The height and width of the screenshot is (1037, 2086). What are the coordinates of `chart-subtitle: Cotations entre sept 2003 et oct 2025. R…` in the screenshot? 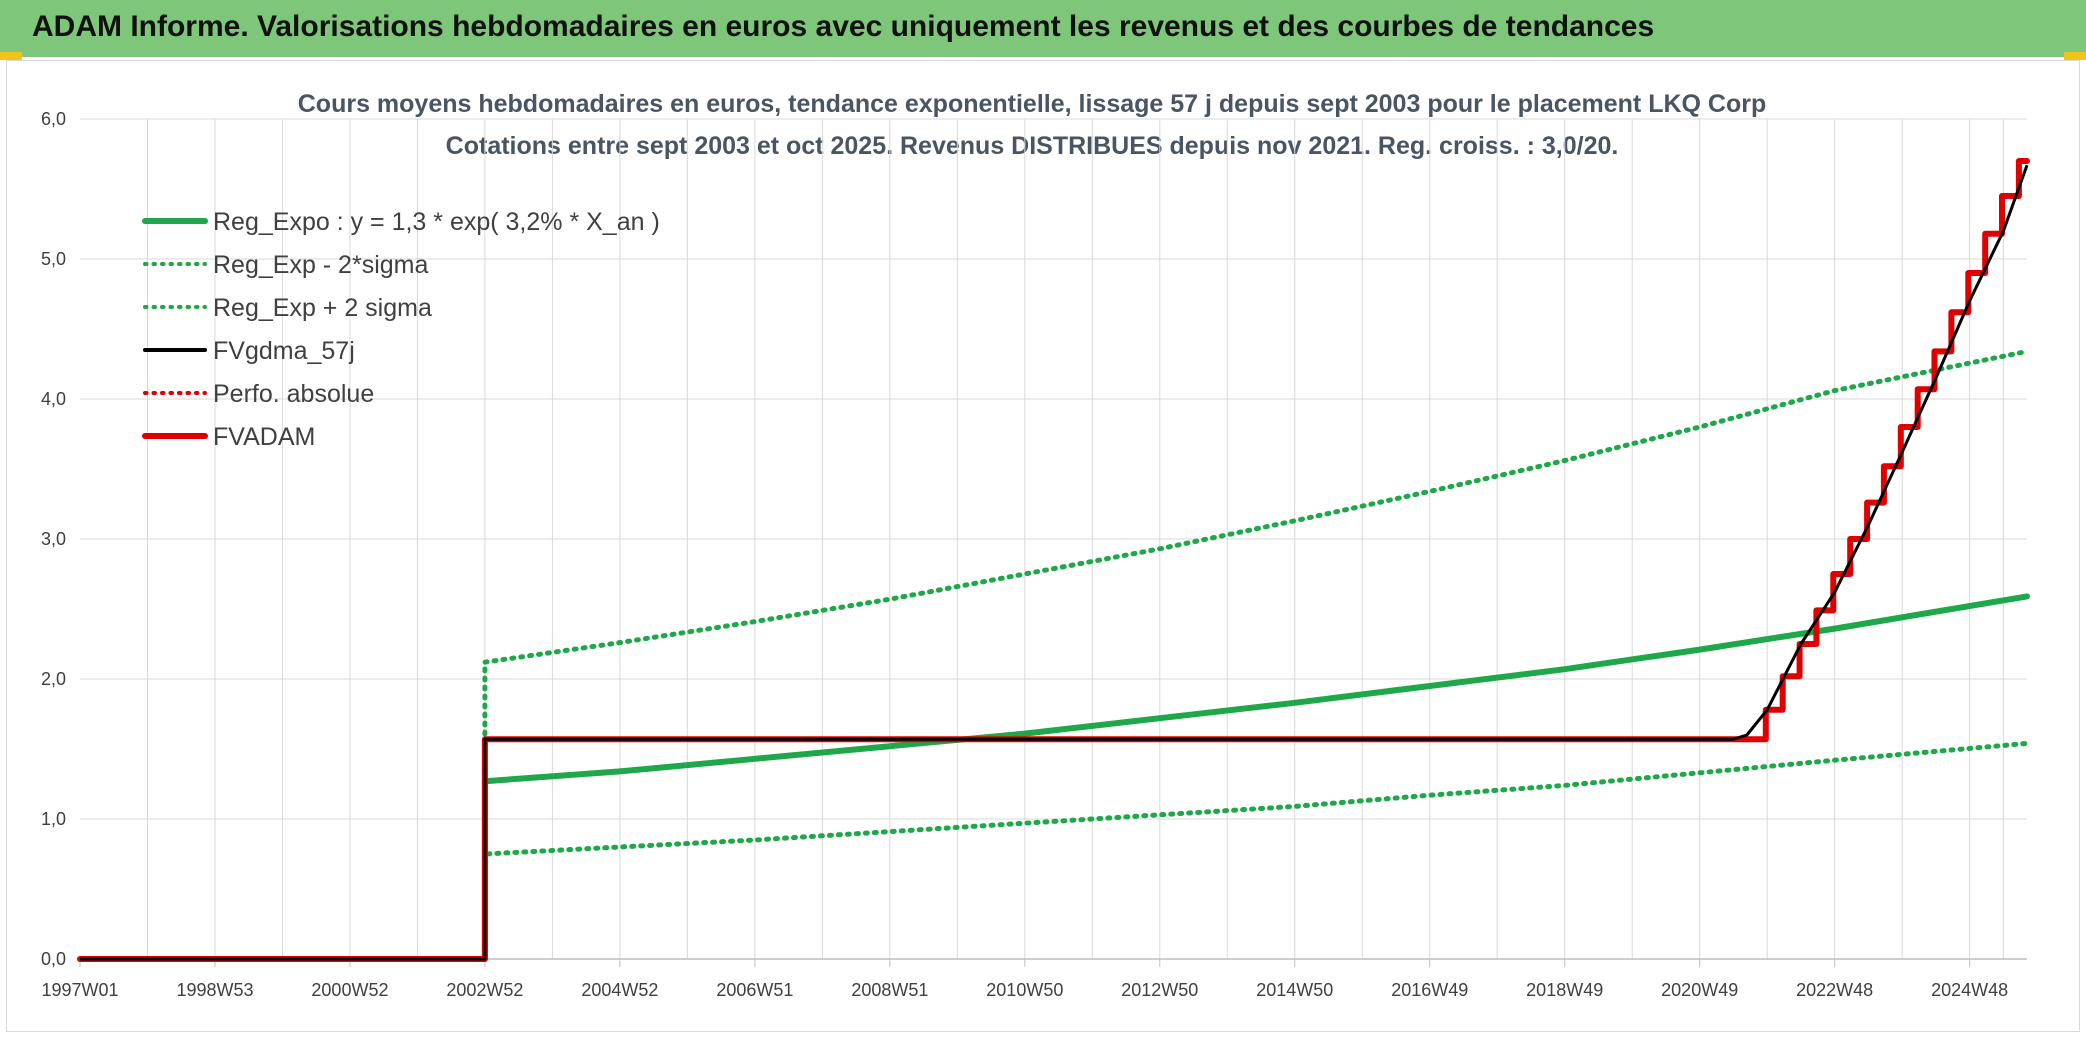 It's located at (1032, 146).